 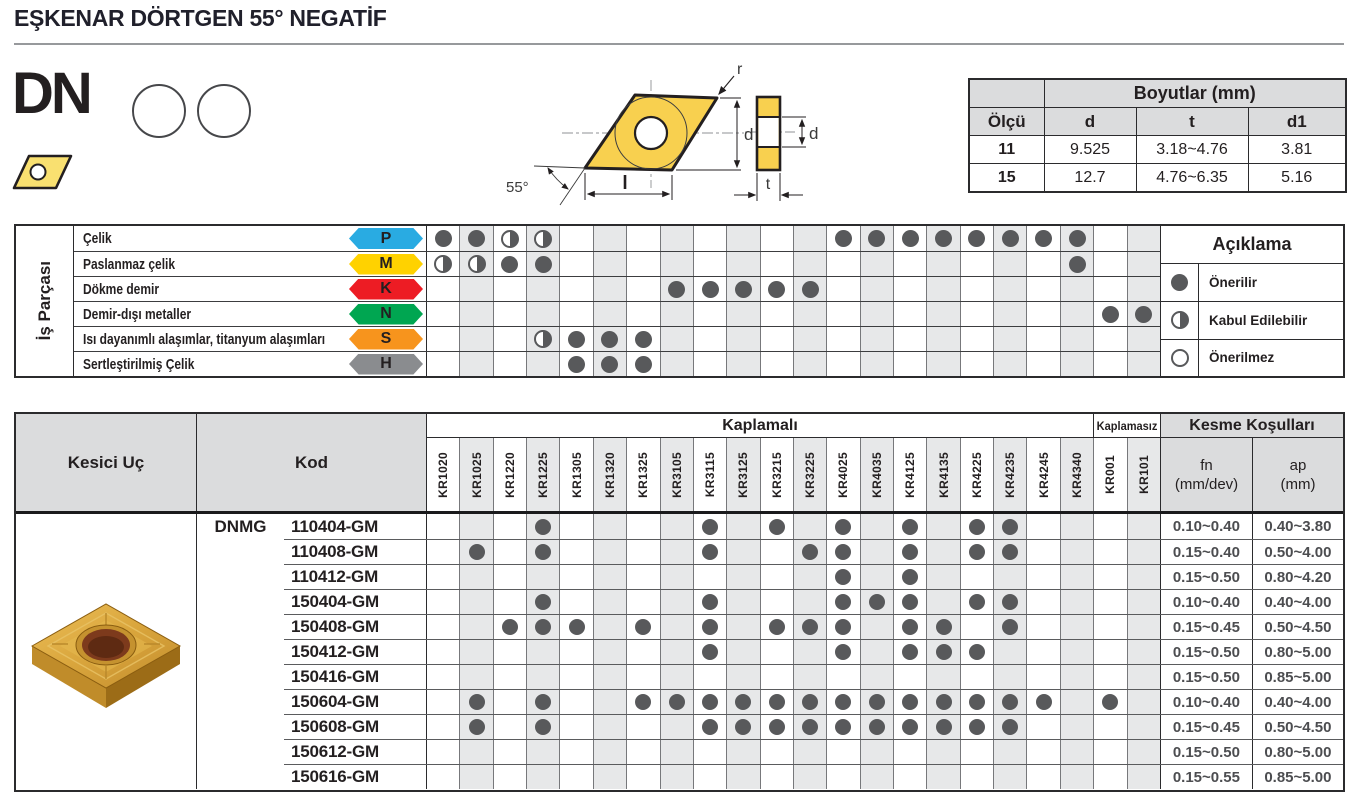 I want to click on catalog-row: 150608-GM 0.15~0.45 0.50~4.50, so click(x=813, y=726).